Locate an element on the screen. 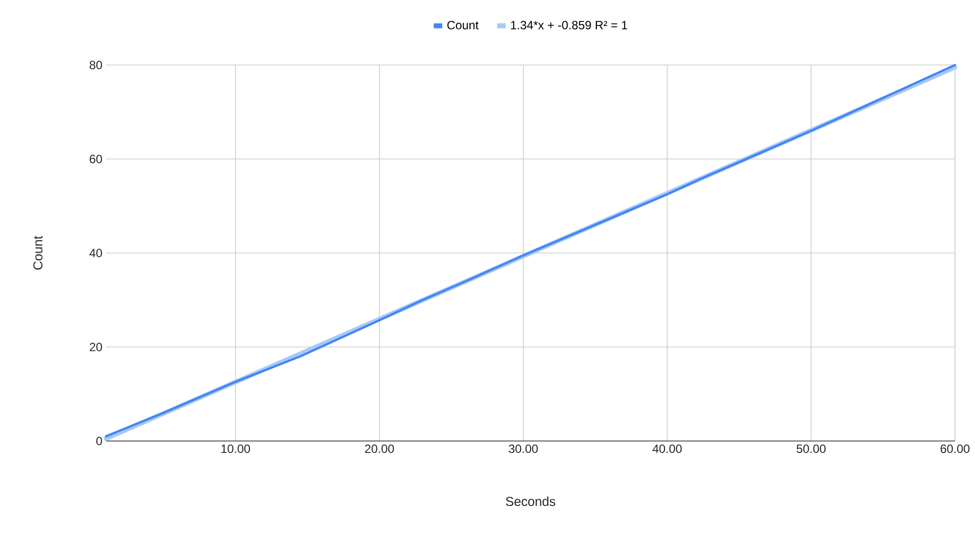 The image size is (975, 533). x-tick-label: 60.00 is located at coordinates (955, 448).